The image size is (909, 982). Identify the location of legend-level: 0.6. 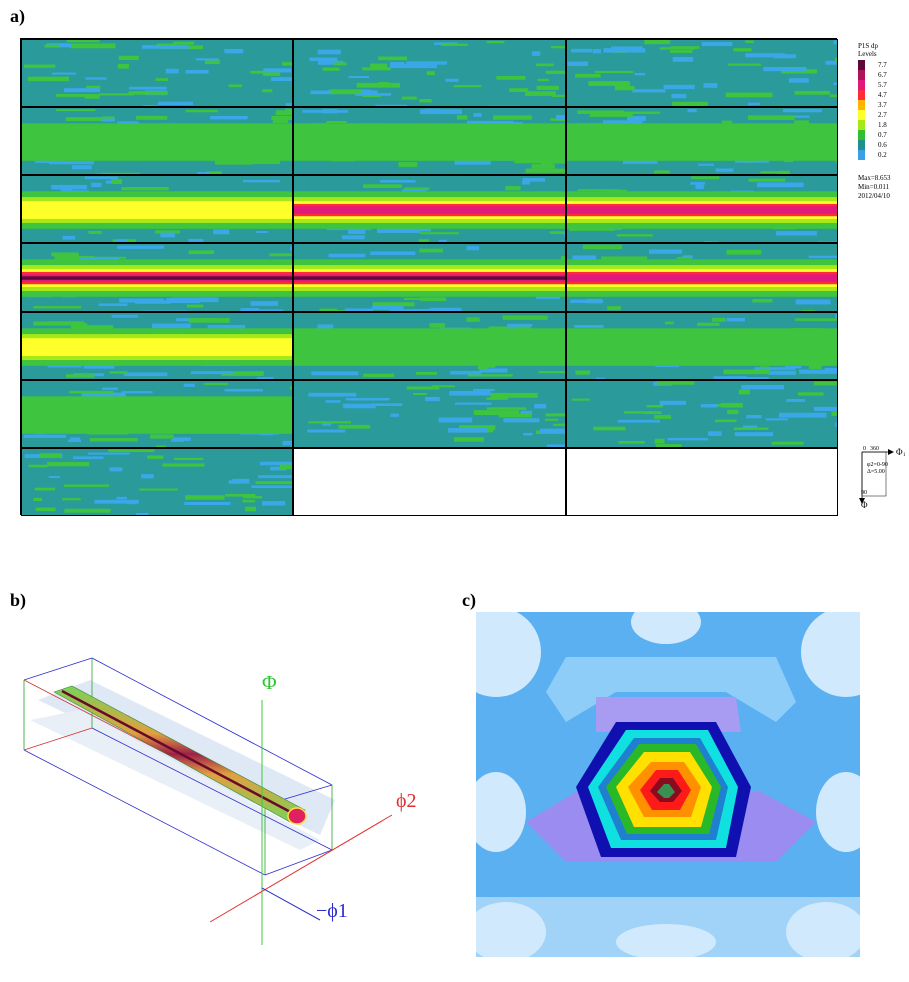
(883, 145).